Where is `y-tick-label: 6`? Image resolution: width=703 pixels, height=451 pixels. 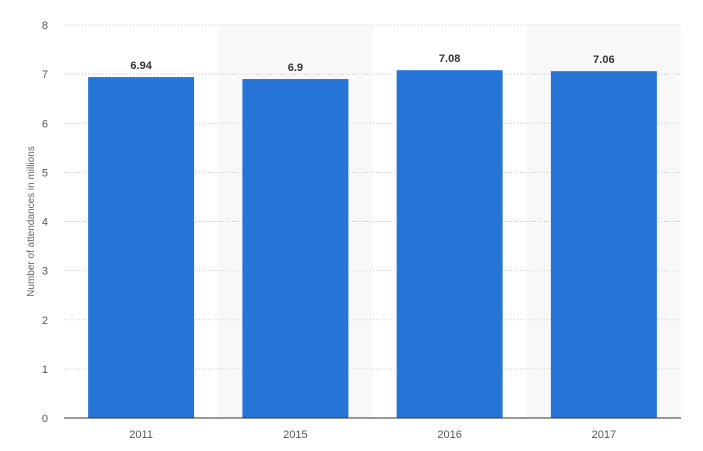
y-tick-label: 6 is located at coordinates (45, 124).